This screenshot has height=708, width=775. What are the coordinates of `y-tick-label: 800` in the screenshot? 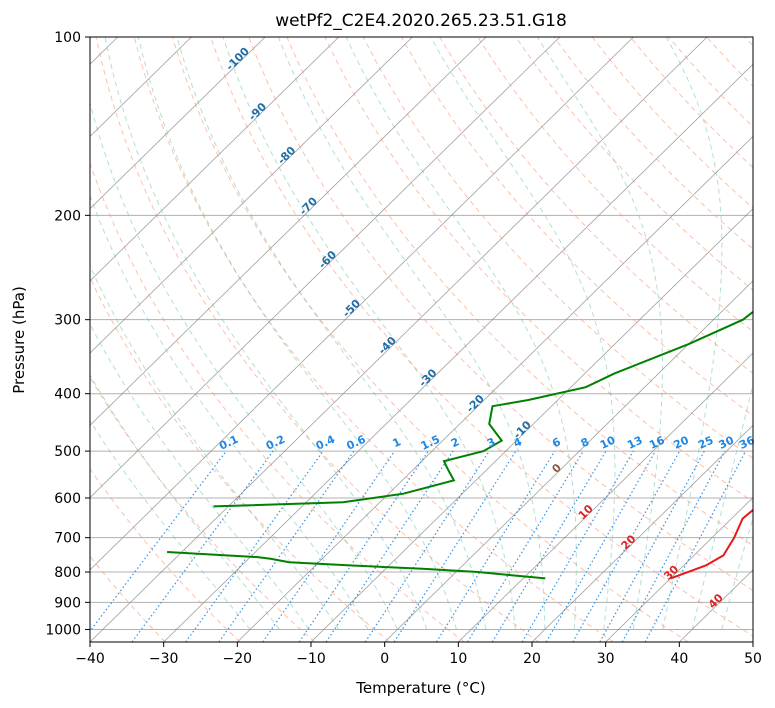 It's located at (67, 573).